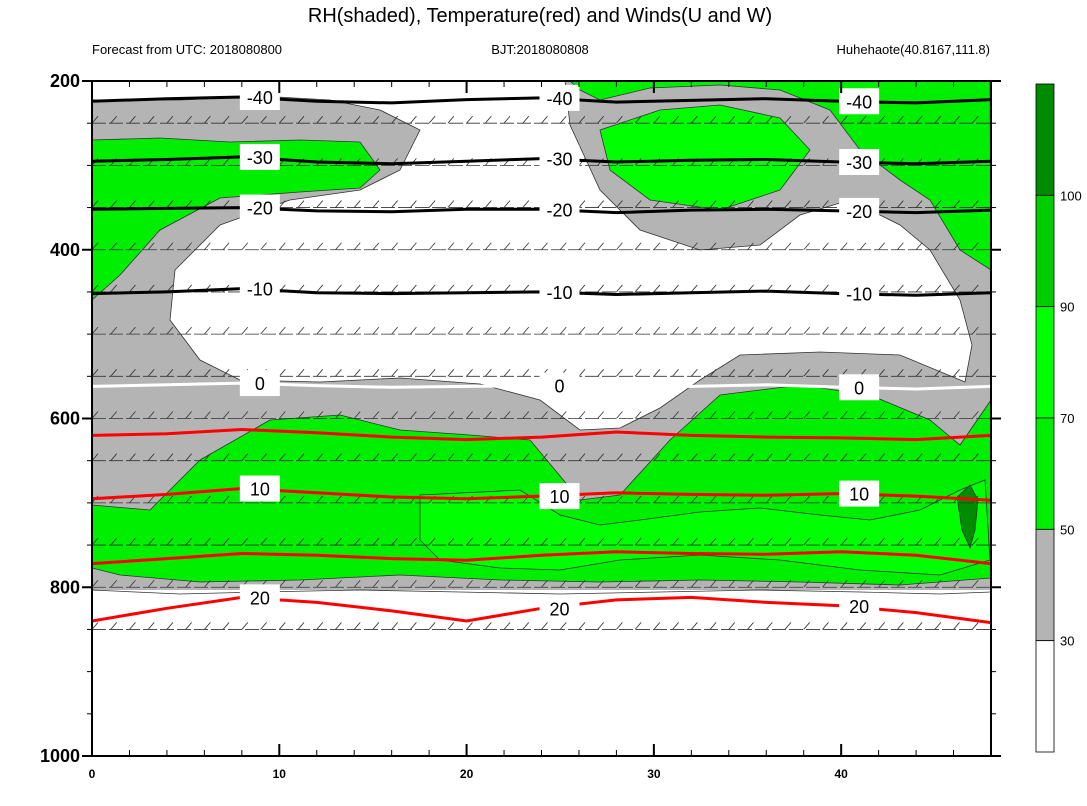 This screenshot has height=806, width=1087. What do you see at coordinates (859, 163) in the screenshot?
I see `isotherm-label: -30` at bounding box center [859, 163].